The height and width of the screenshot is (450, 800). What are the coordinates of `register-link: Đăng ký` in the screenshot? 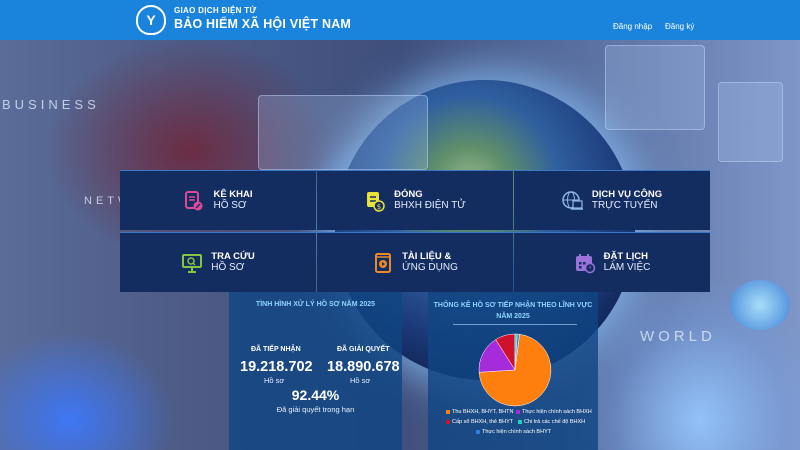 It's located at (680, 26).